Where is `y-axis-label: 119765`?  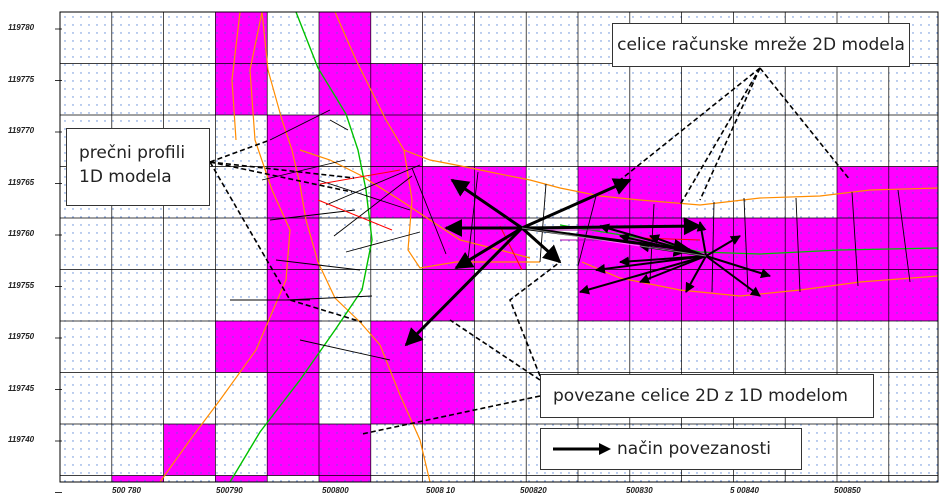
y-axis-label: 119765 is located at coordinates (21, 182).